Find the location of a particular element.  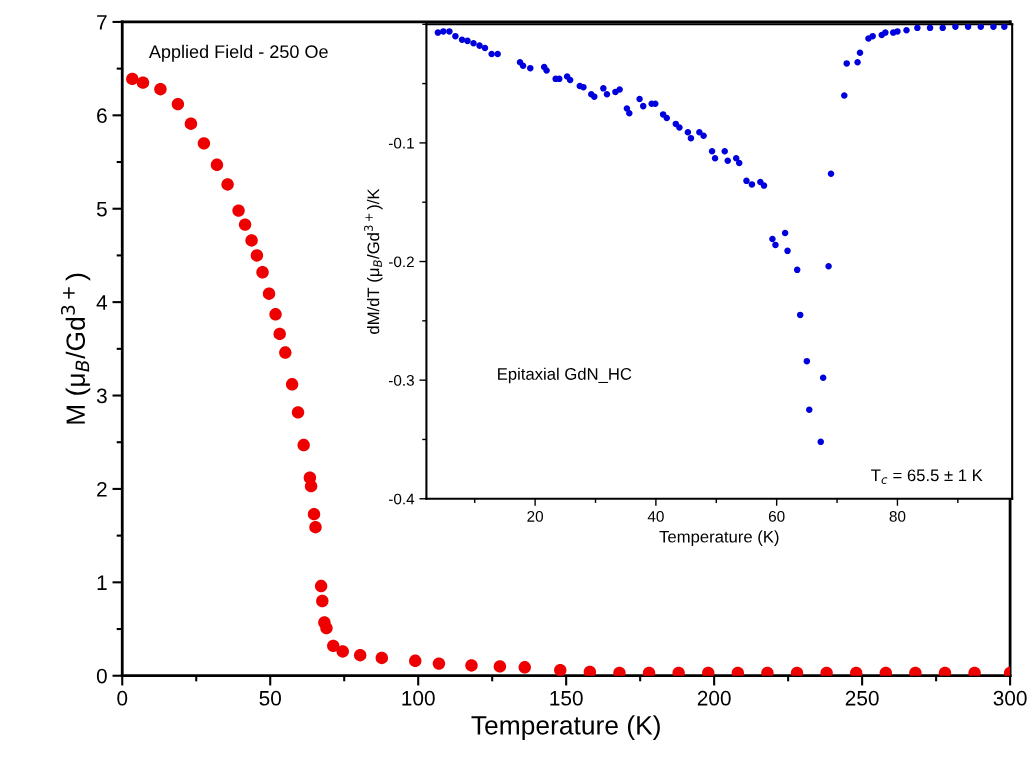

x-tick-label: 300 is located at coordinates (1010, 698).